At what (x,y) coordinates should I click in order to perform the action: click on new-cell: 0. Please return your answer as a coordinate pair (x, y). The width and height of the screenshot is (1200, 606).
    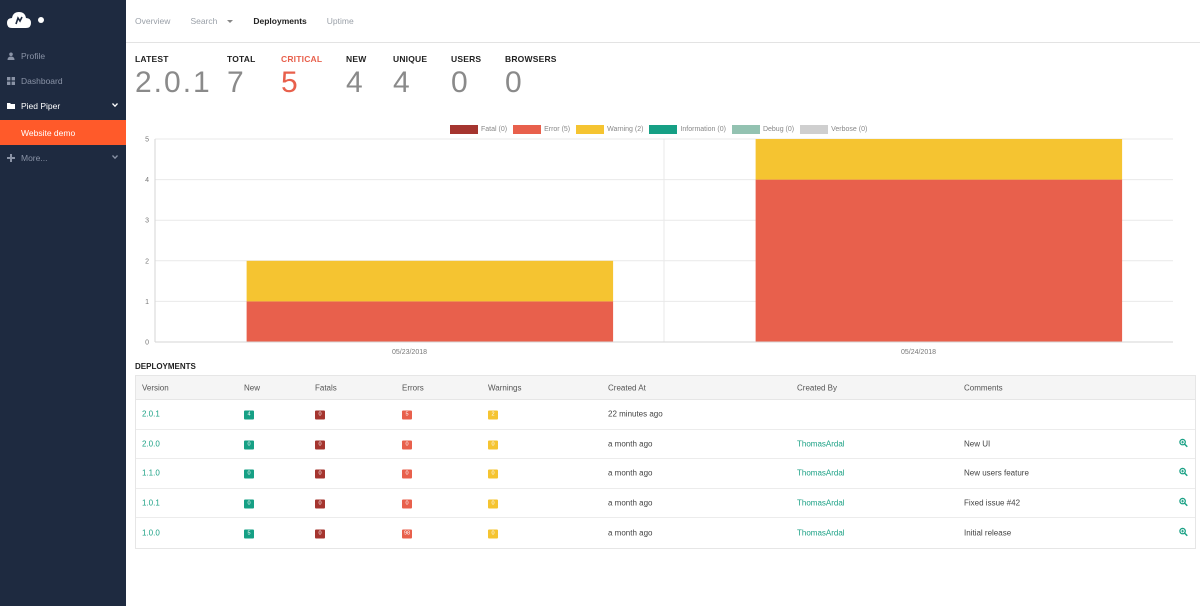
    Looking at the image, I should click on (249, 503).